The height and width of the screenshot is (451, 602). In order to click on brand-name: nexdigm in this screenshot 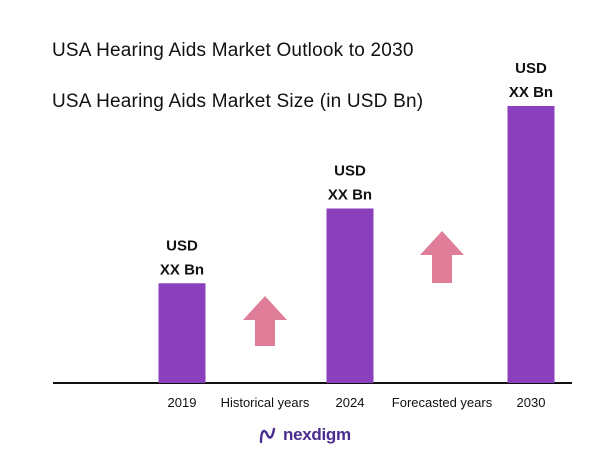, I will do `click(317, 434)`.